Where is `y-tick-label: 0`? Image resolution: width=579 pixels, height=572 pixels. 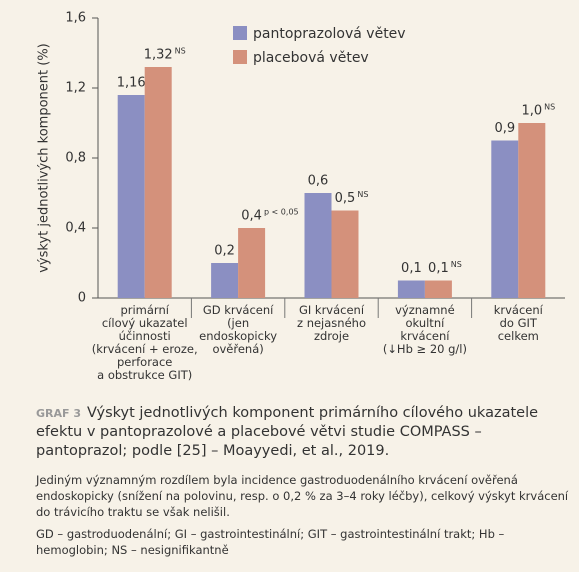 y-tick-label: 0 is located at coordinates (82, 298).